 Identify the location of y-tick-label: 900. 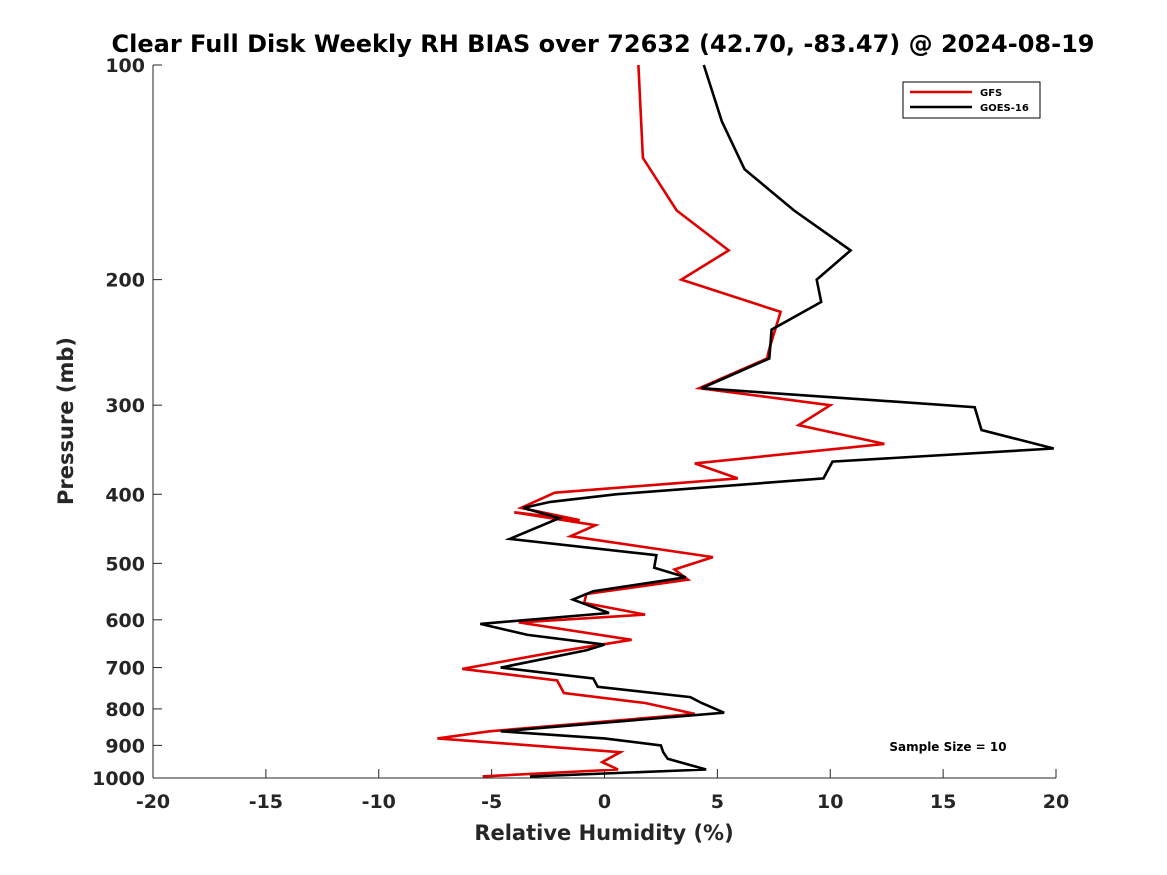
(125, 746).